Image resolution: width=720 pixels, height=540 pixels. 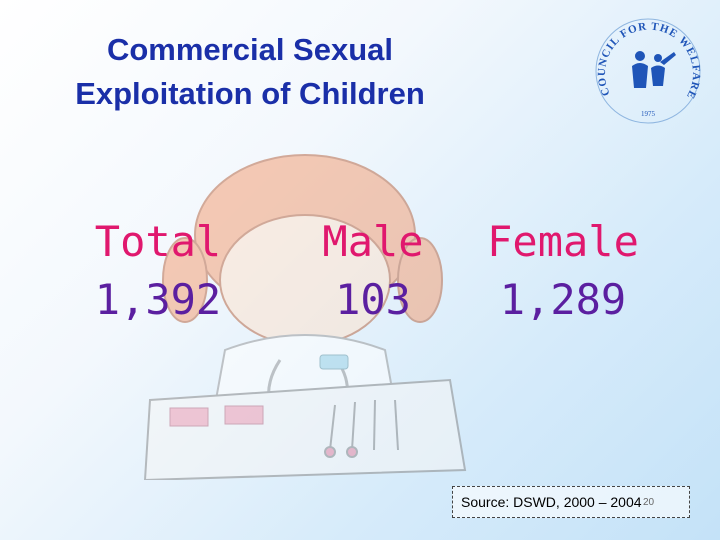 I want to click on logo-year: 1975, so click(x=648, y=114).